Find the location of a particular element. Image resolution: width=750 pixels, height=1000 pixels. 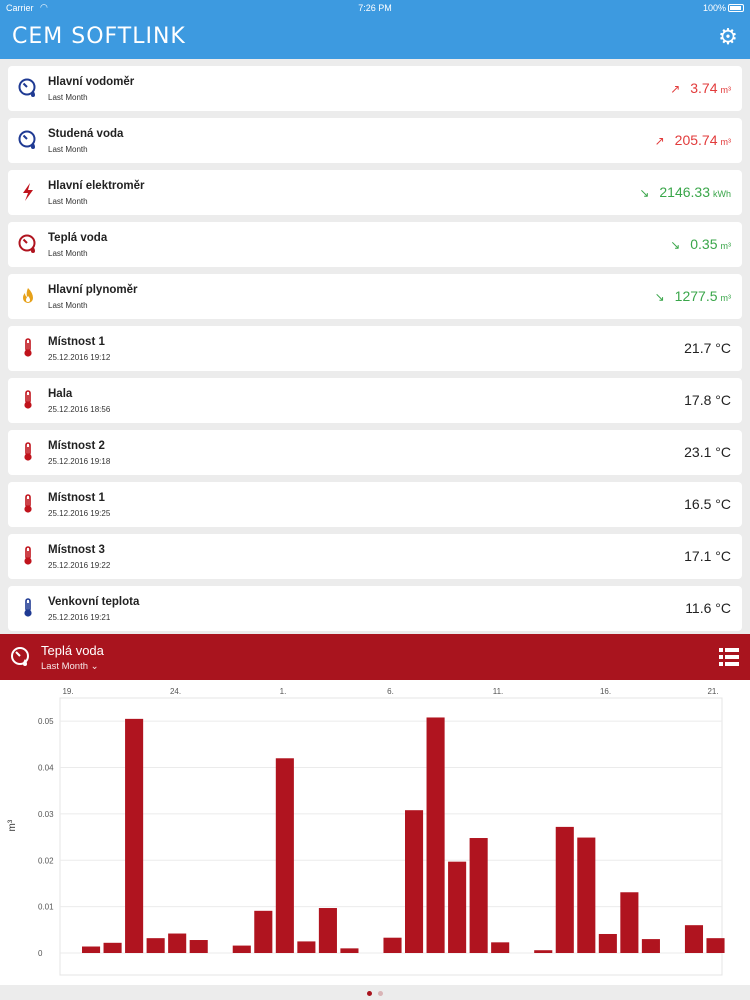

meter-subtitle: 25.12.2016 19:25 is located at coordinates (79, 513).